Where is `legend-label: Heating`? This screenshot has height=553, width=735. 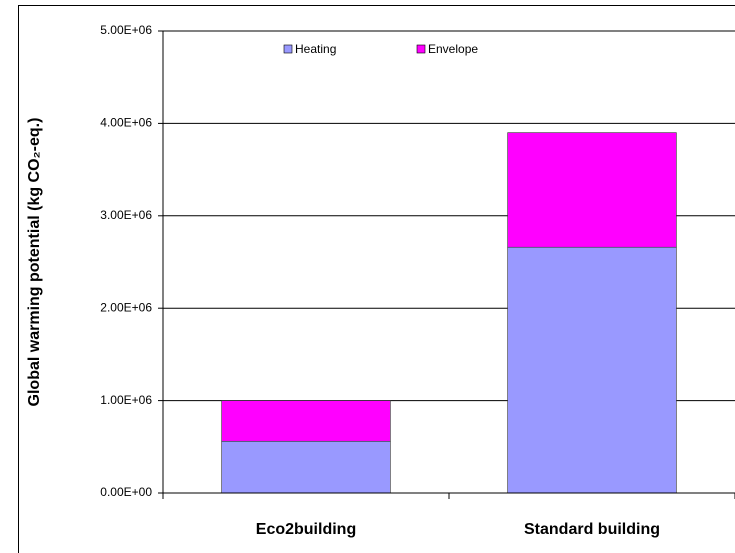
legend-label: Heating is located at coordinates (315, 49).